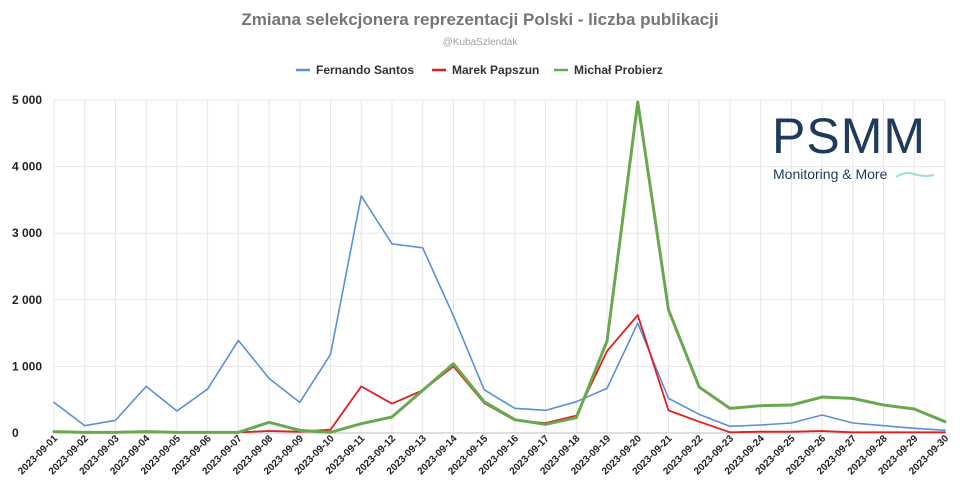  I want to click on logo-wave-icon, so click(915, 175).